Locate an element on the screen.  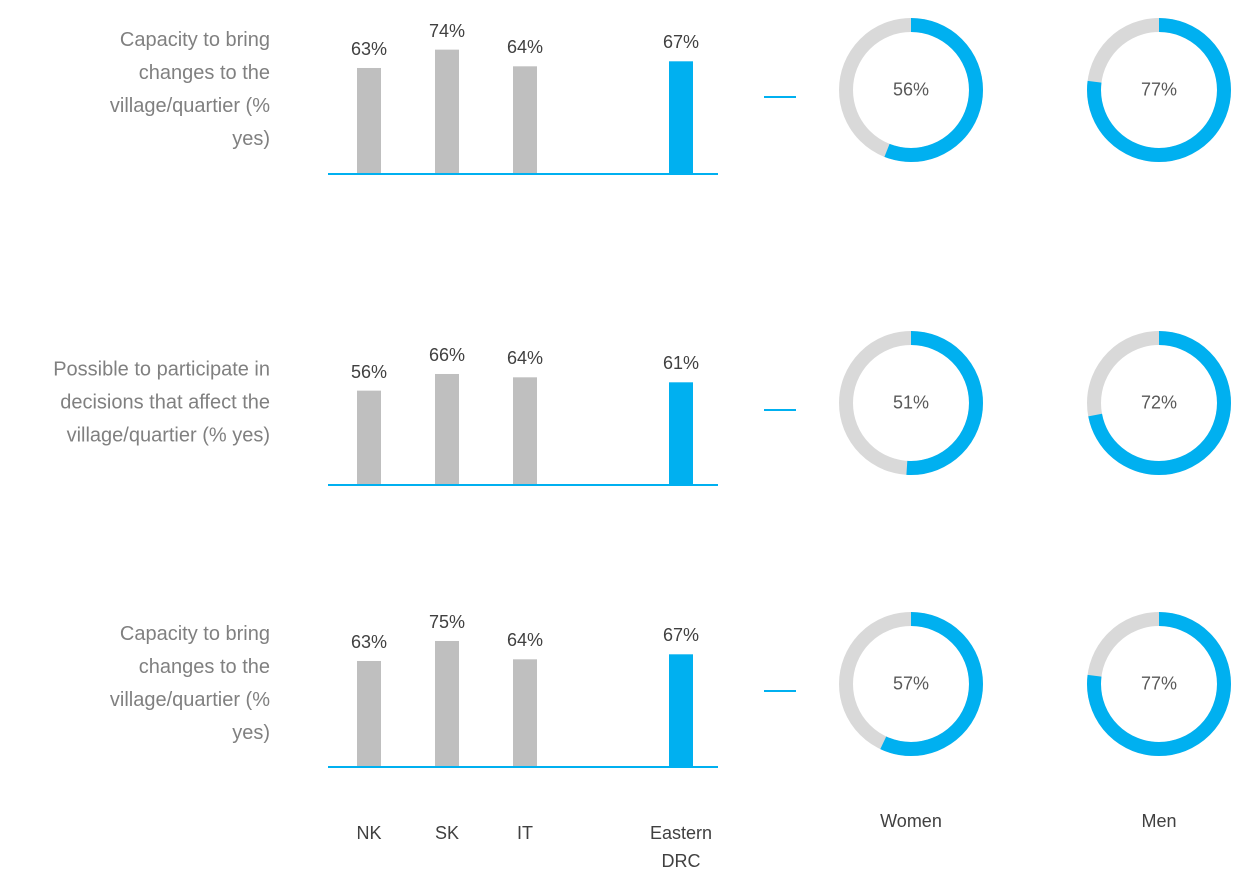
category-label: IT is located at coordinates (525, 833).